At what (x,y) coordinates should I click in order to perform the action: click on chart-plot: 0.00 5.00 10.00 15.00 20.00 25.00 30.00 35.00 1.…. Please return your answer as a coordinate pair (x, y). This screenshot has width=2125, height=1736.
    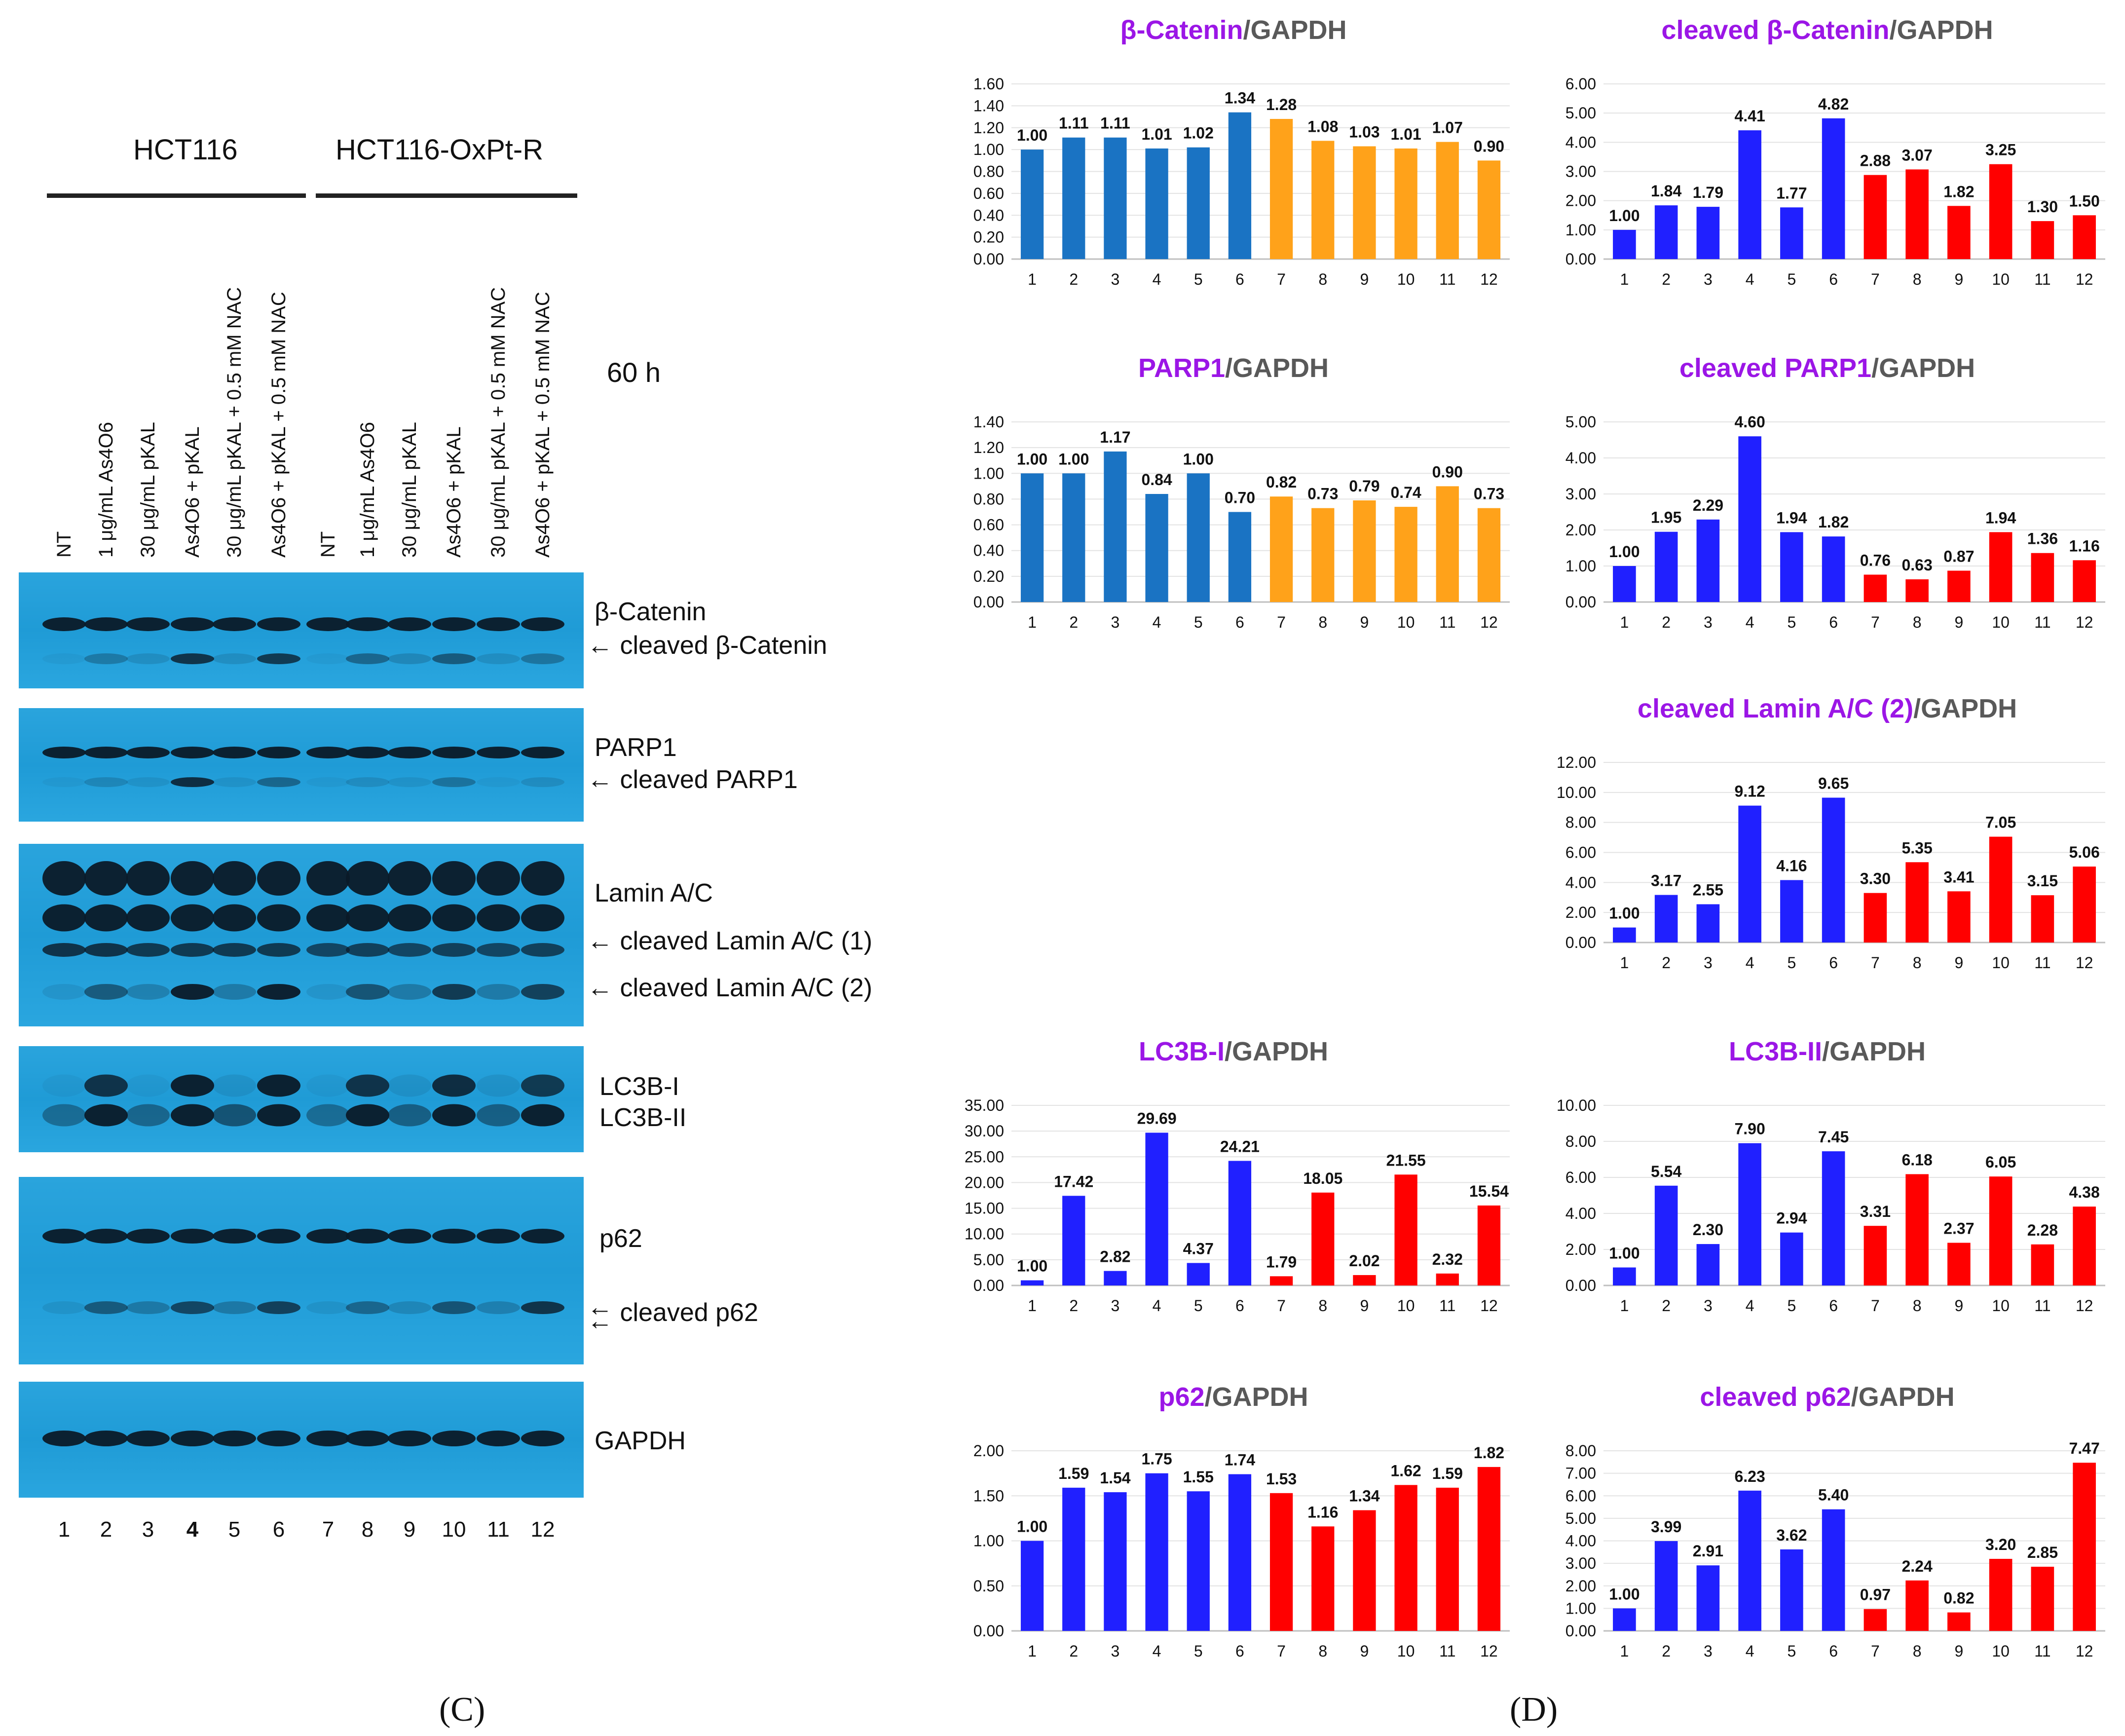
    Looking at the image, I should click on (1238, 1206).